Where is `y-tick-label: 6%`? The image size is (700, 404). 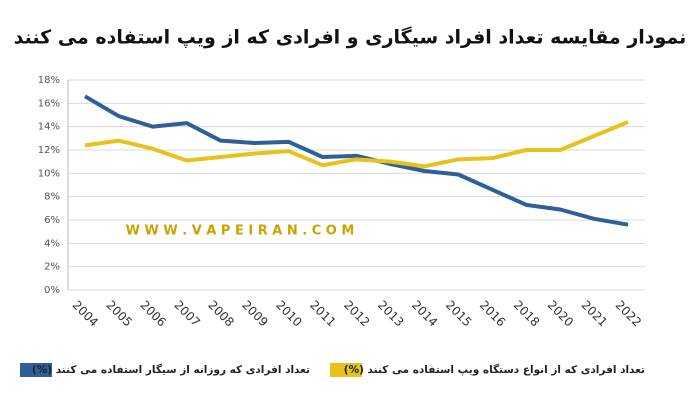 y-tick-label: 6% is located at coordinates (52, 220).